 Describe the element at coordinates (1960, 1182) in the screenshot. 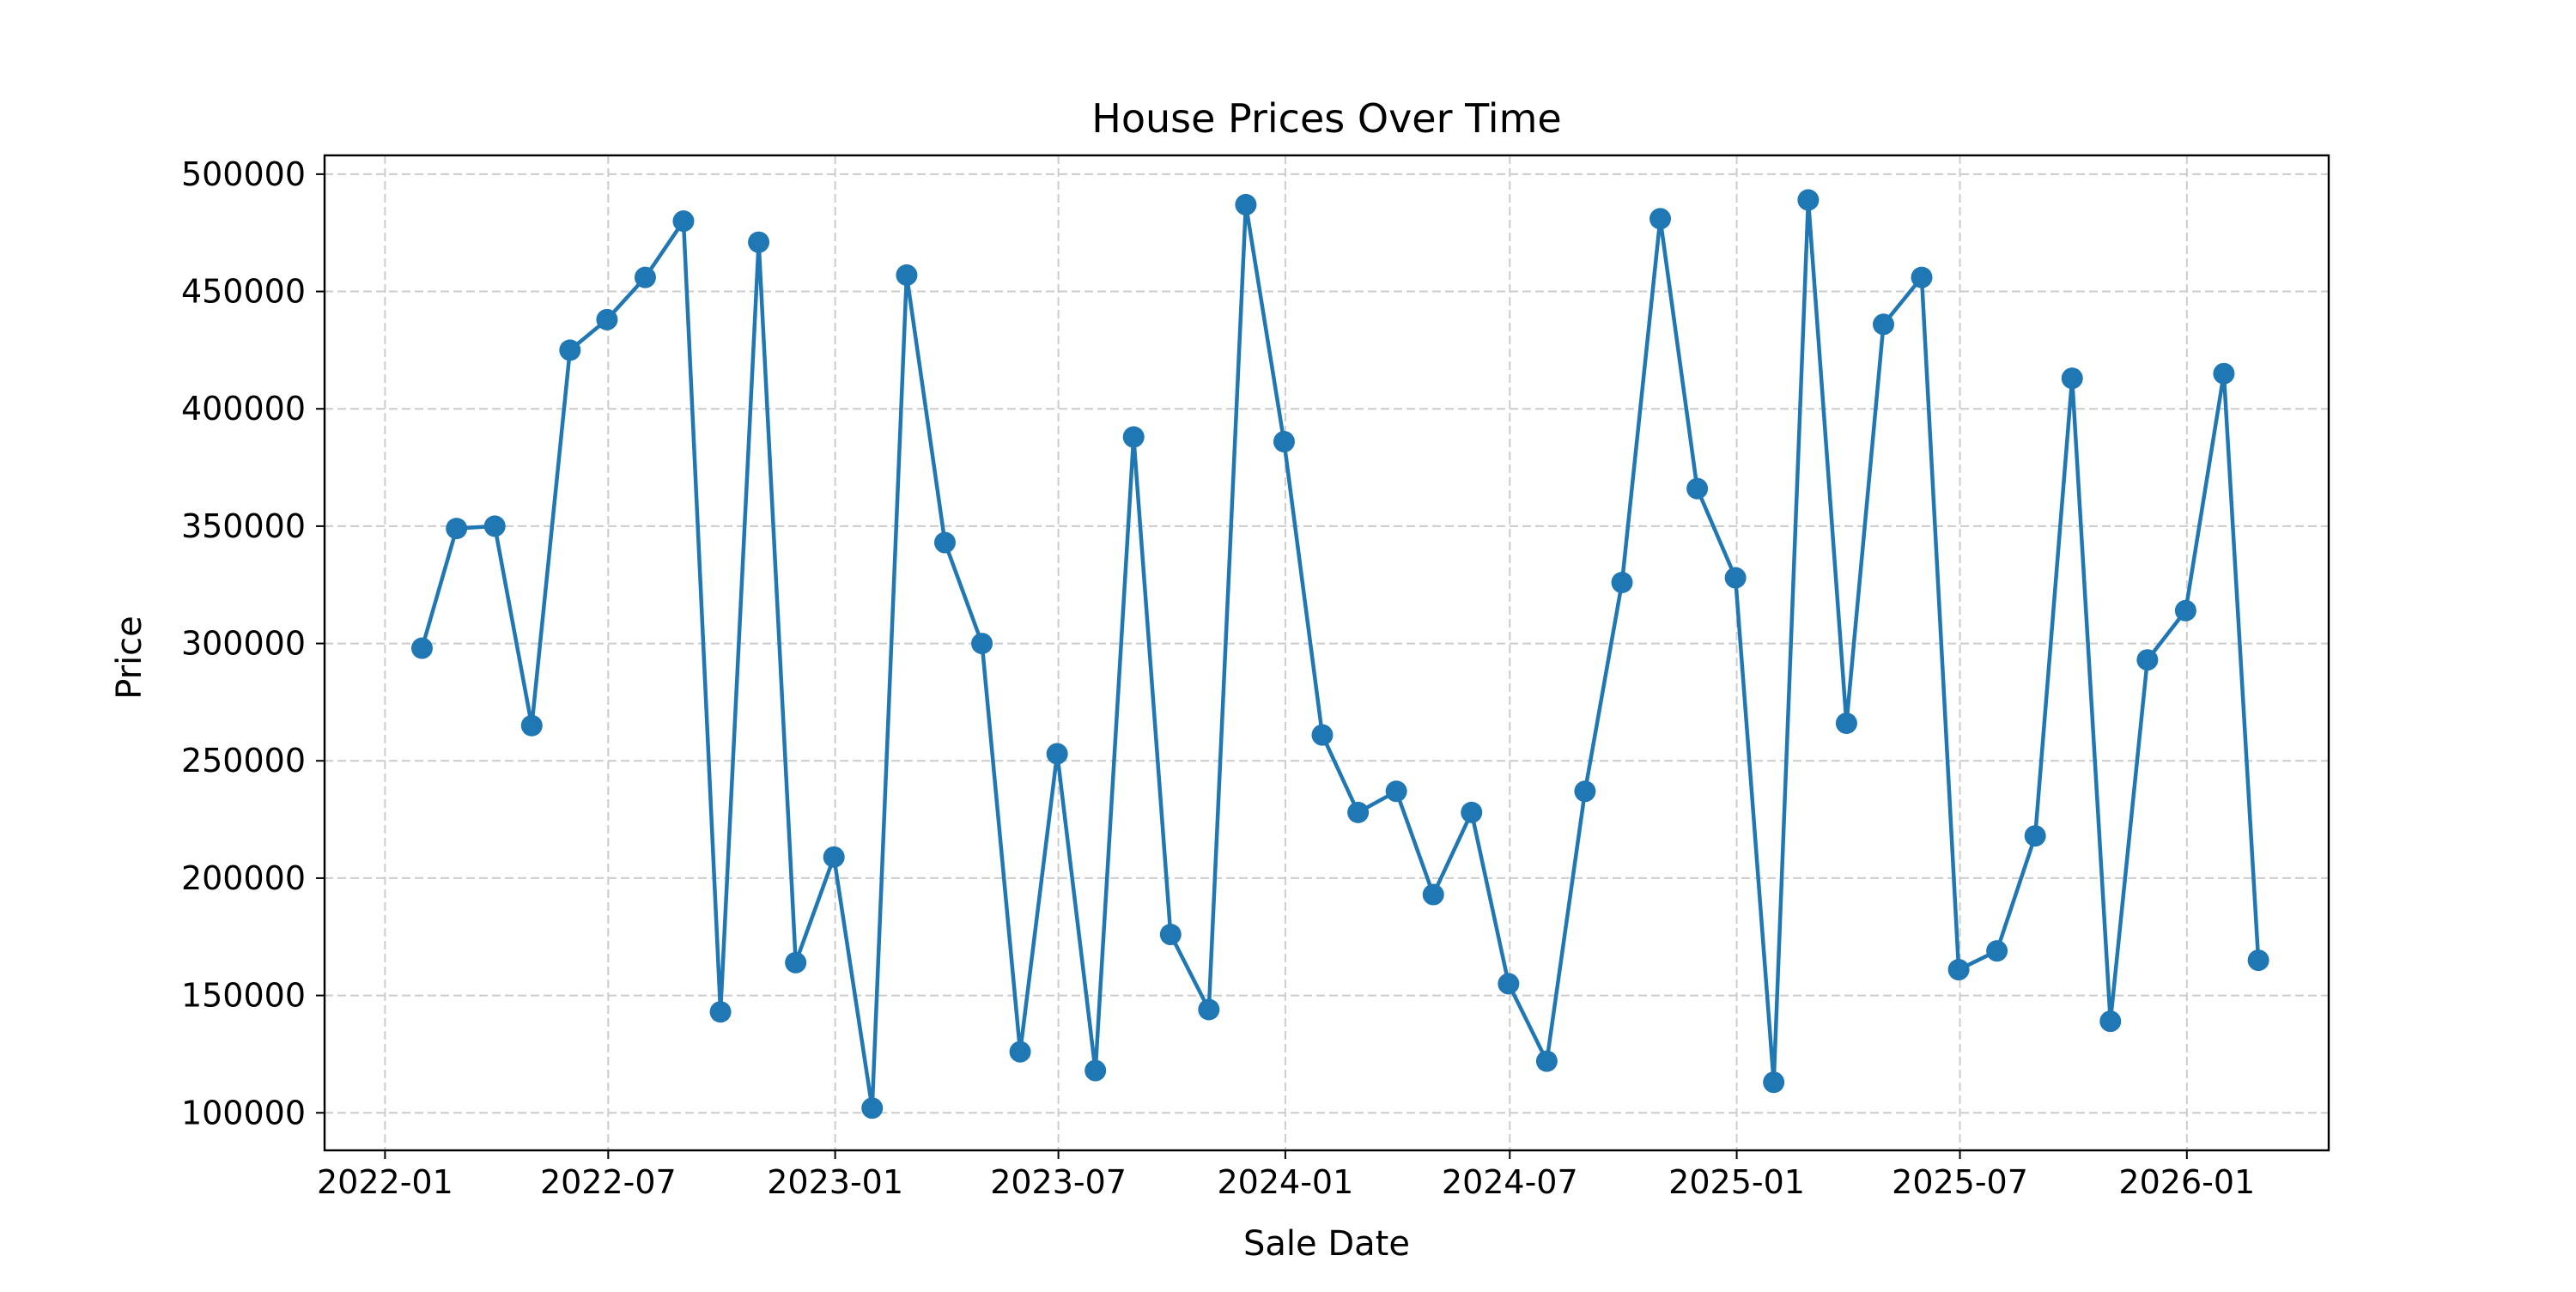

I see `x-tick-label: 2025-07` at that location.